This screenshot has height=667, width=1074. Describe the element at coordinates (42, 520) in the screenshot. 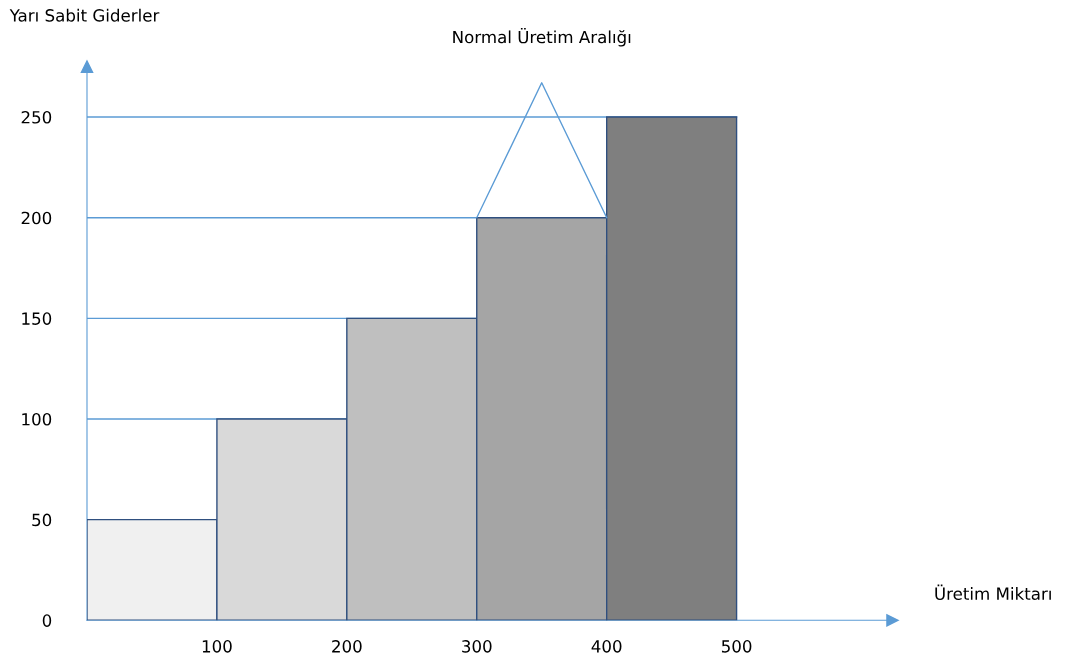

I see `y-tick-label: 50` at that location.